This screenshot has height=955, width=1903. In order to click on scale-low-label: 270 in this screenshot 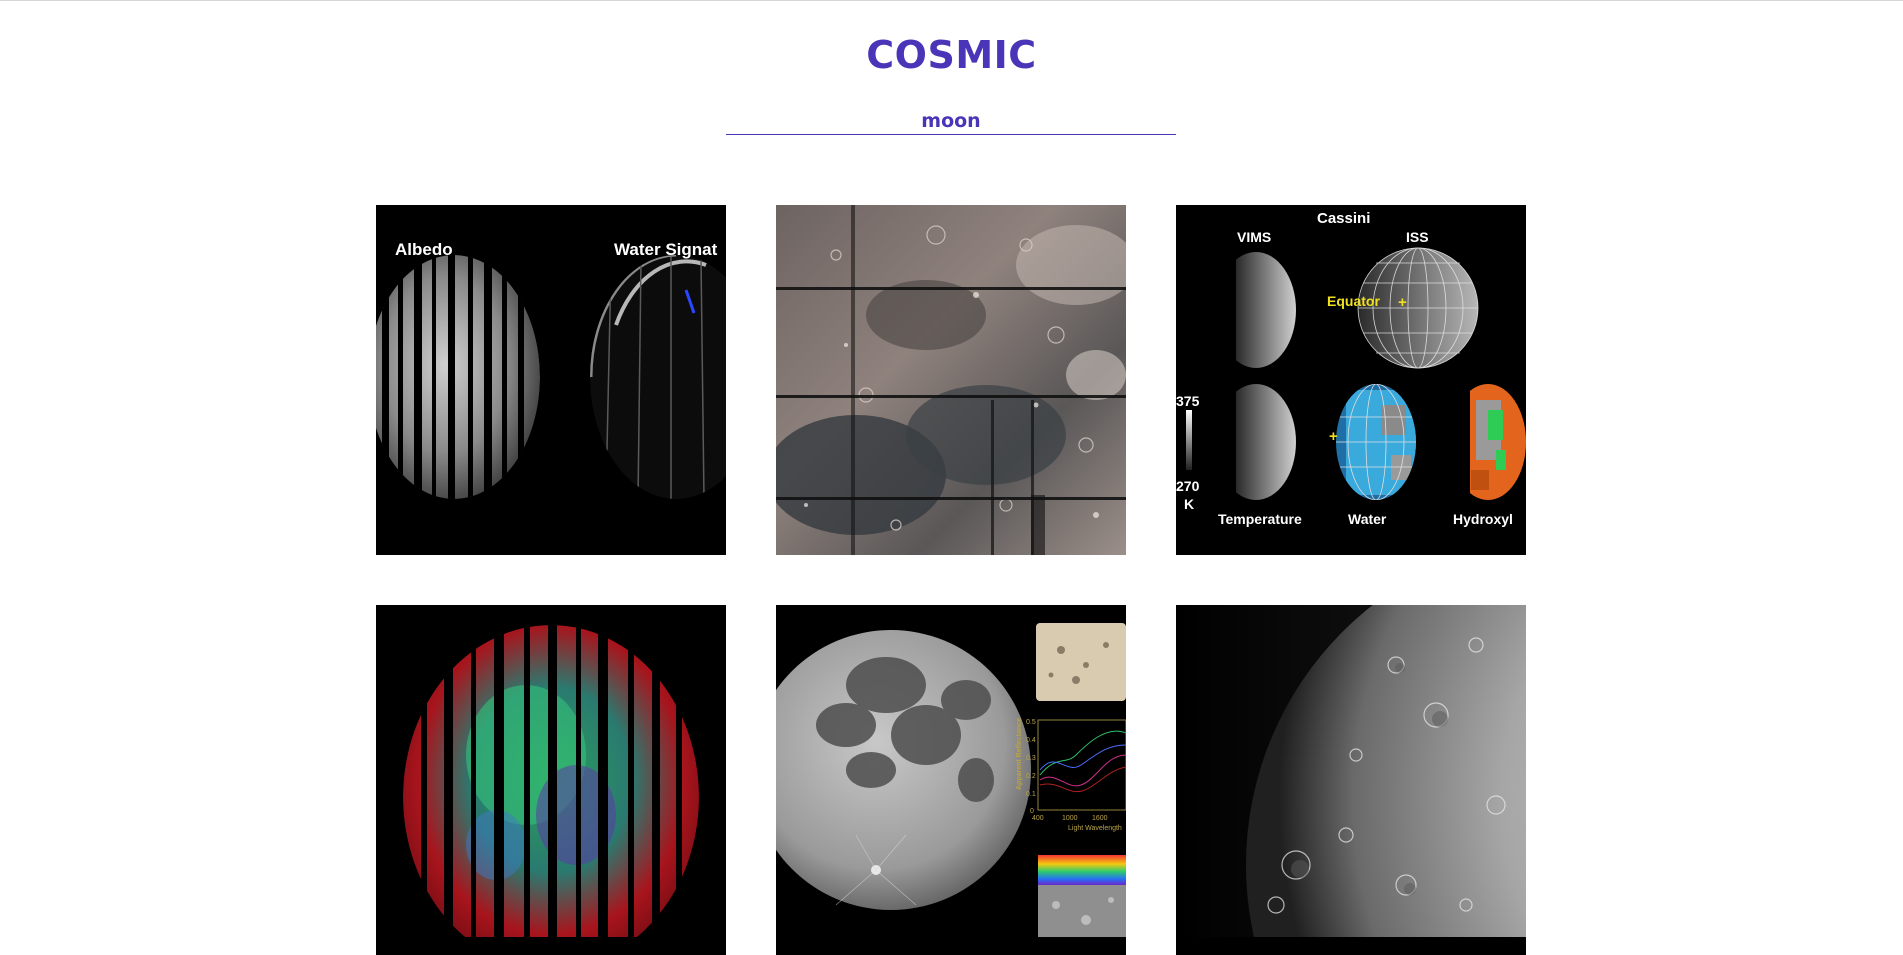, I will do `click(1188, 486)`.